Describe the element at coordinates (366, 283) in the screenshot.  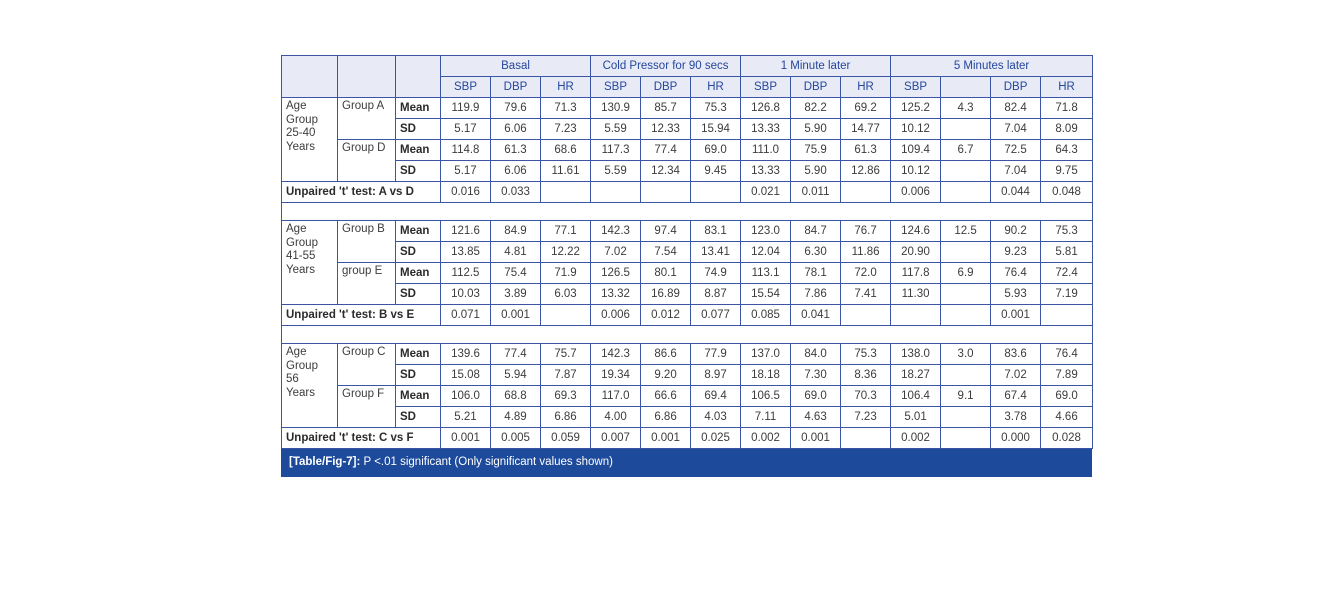
I see `group-name-cell: group E` at that location.